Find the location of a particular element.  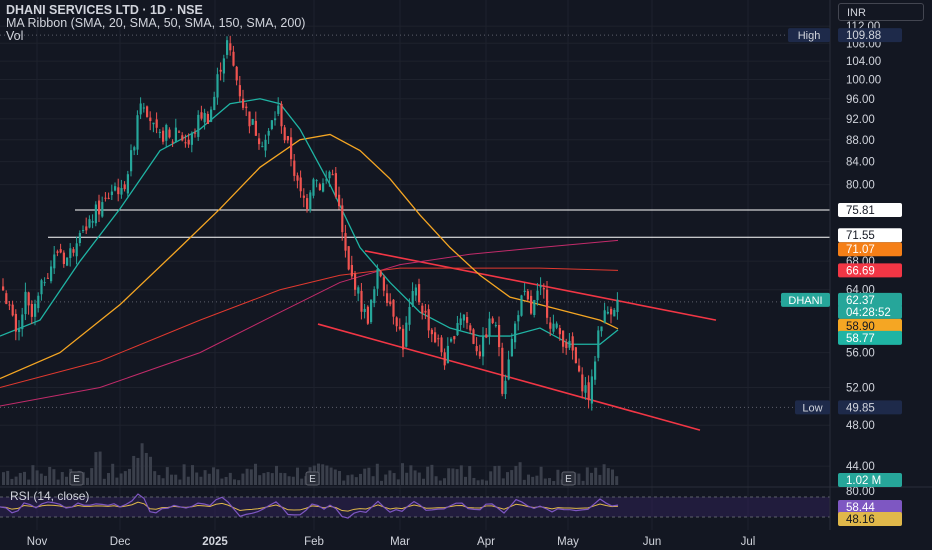

y-tick-label: 52.00 is located at coordinates (860, 389).